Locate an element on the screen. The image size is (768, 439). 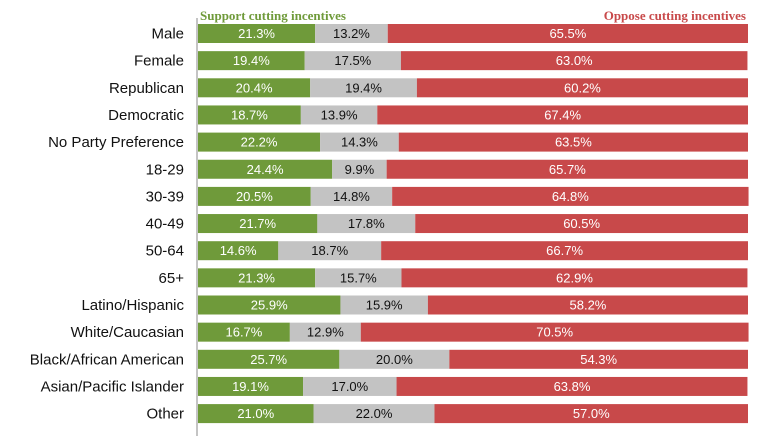
value-label-middle-18-29: 9.9% is located at coordinates (360, 169).